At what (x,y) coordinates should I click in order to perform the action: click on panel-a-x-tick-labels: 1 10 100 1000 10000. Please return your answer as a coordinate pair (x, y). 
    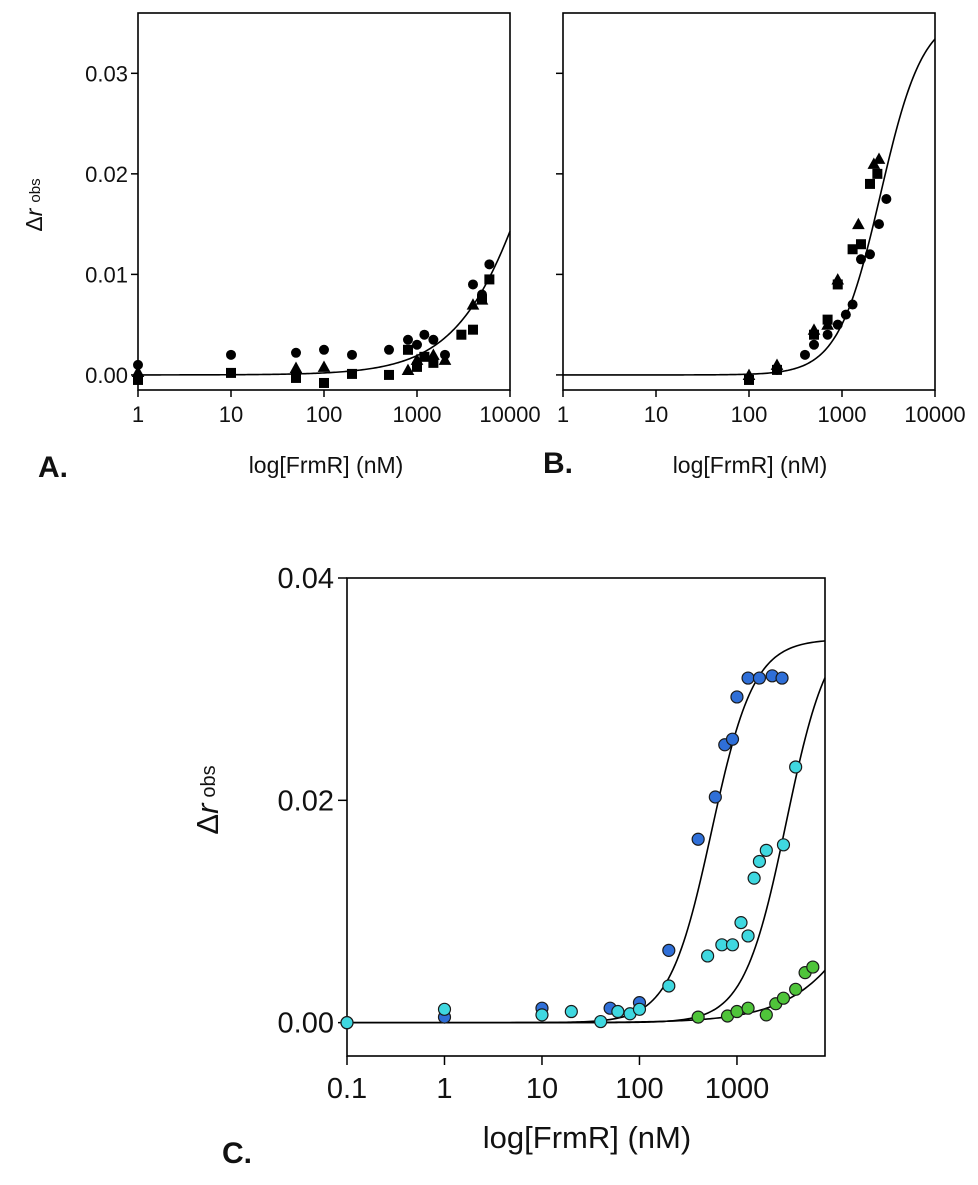
    Looking at the image, I should click on (336, 414).